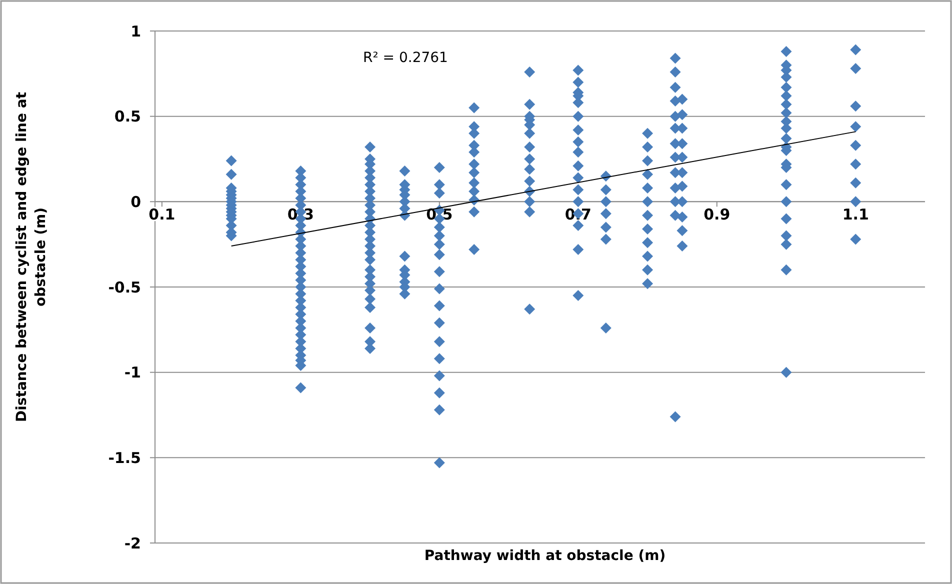 Image resolution: width=952 pixels, height=584 pixels. I want to click on y-tick-label: 1, so click(135, 31).